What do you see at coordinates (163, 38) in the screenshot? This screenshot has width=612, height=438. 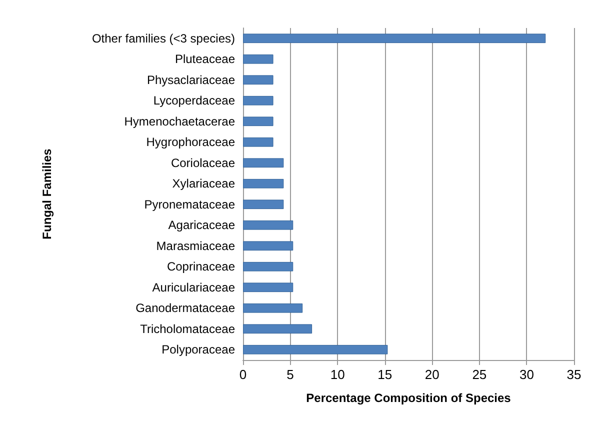 I see `y-tick-label: Other families (<3 species)` at bounding box center [163, 38].